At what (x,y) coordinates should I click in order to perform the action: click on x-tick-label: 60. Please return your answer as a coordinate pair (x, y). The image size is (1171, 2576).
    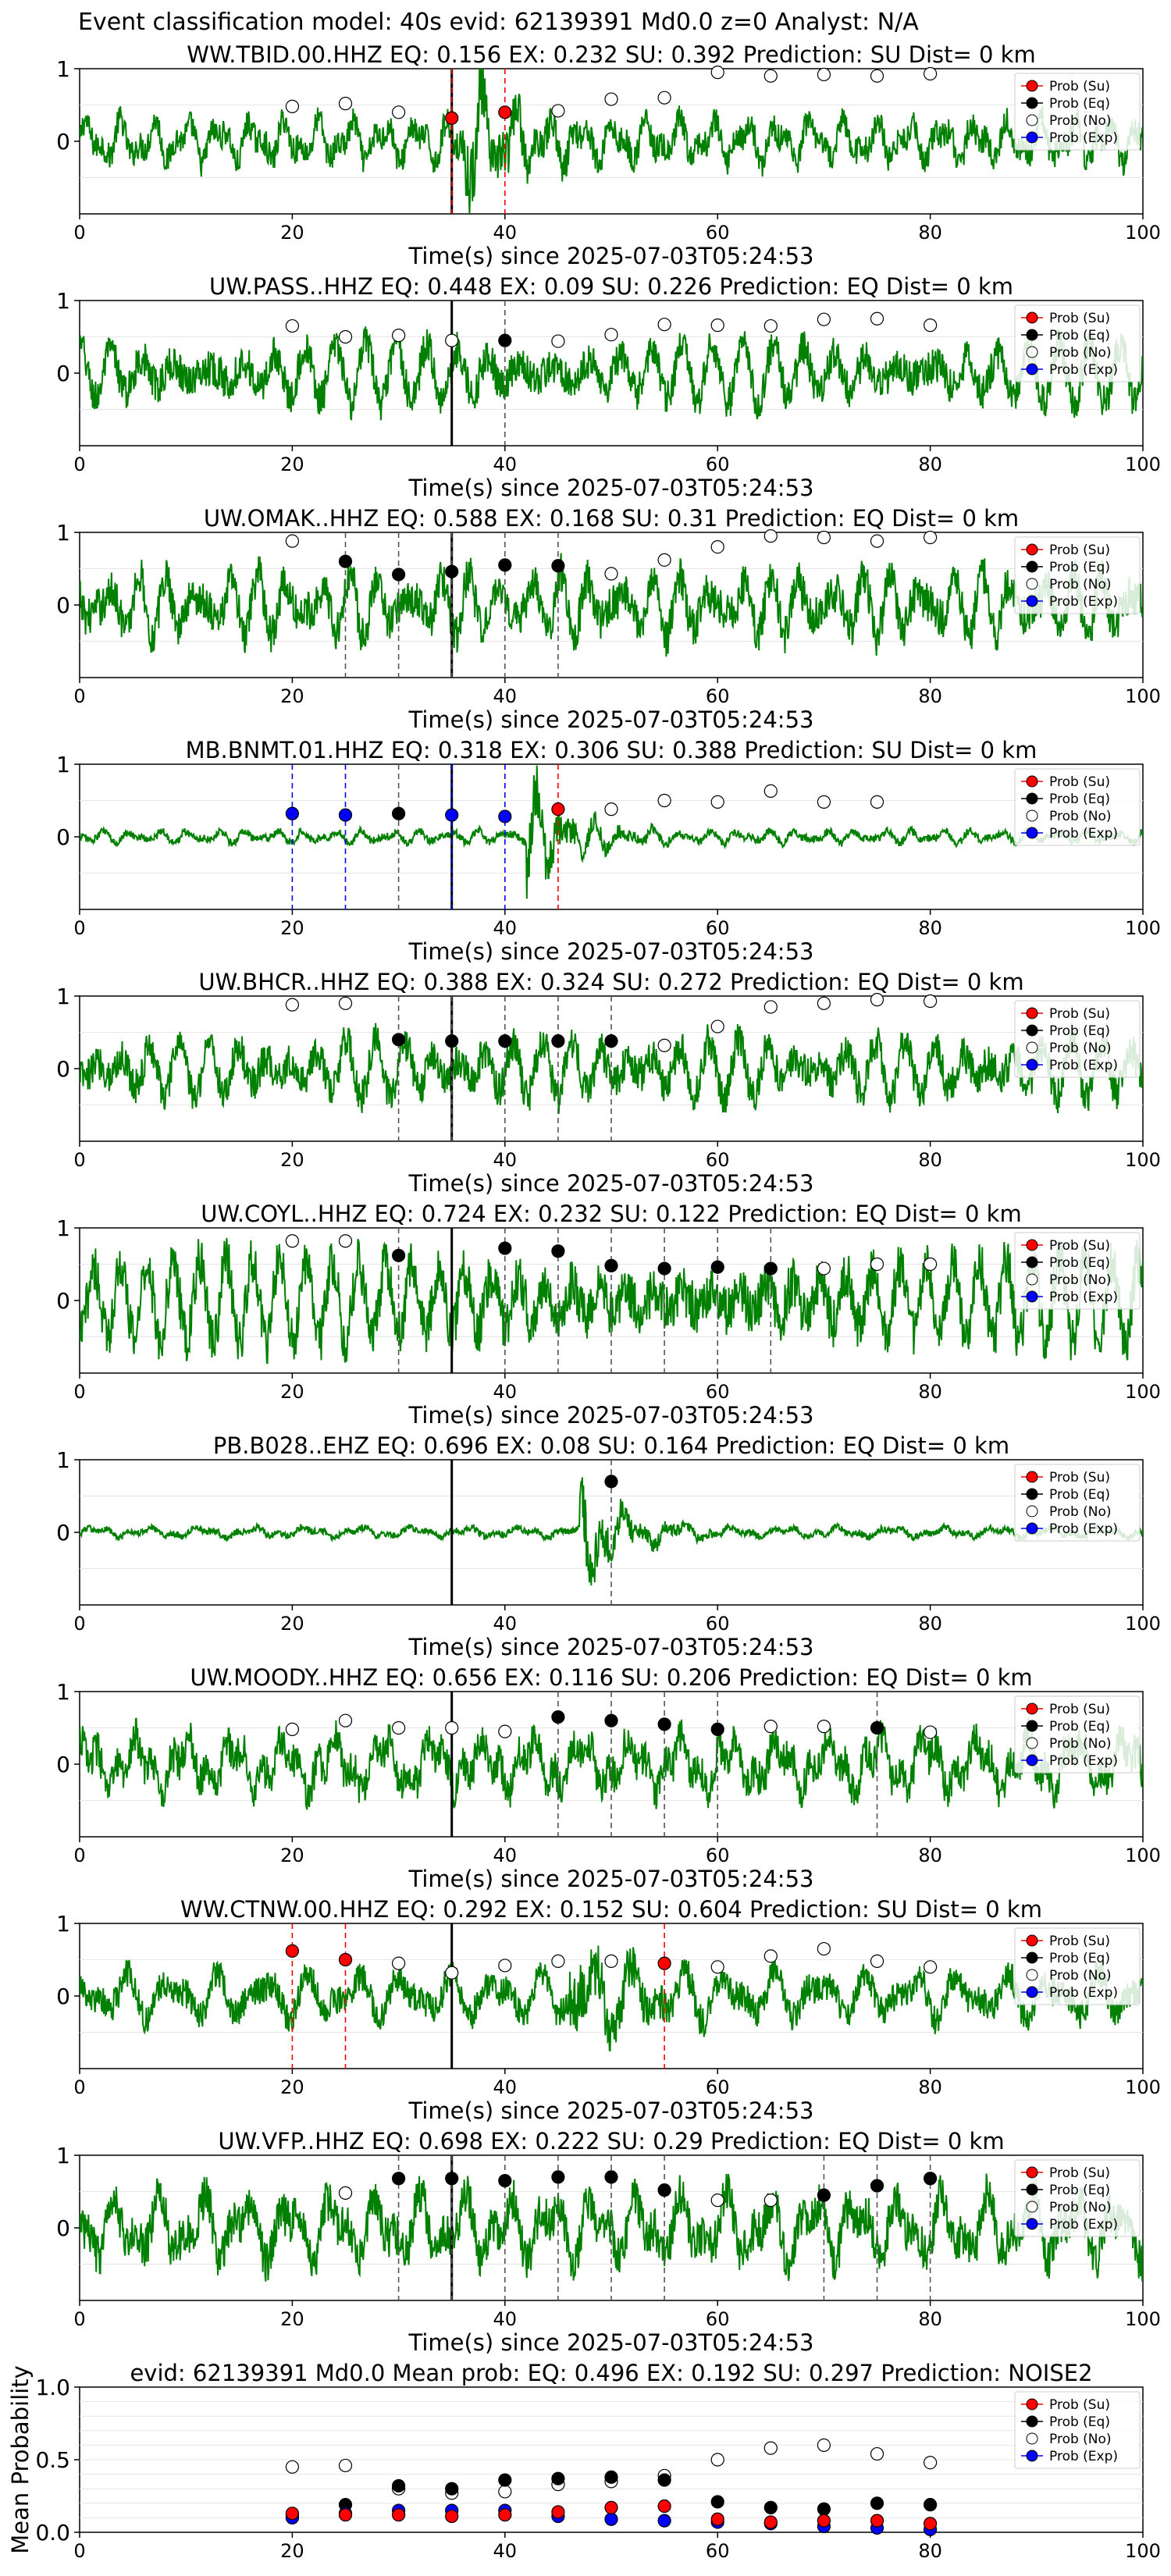
    Looking at the image, I should click on (718, 928).